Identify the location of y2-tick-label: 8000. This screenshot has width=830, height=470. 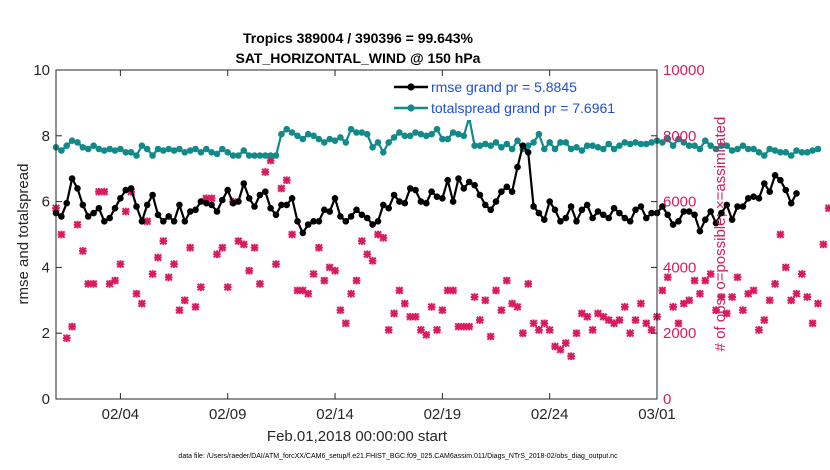
(679, 136).